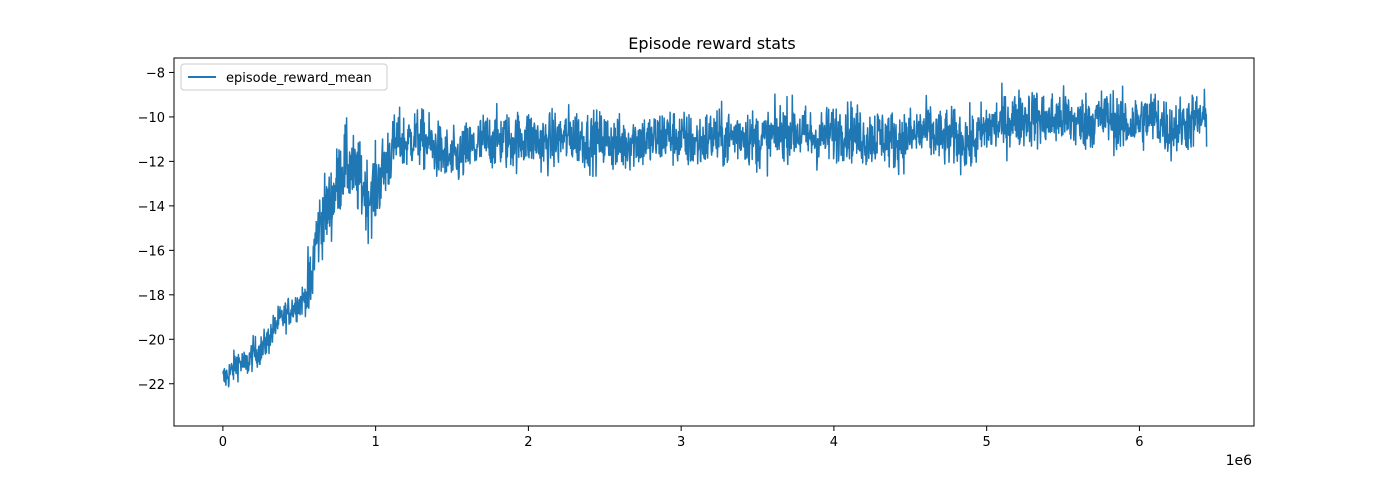 Image resolution: width=1391 pixels, height=479 pixels. Describe the element at coordinates (299, 78) in the screenshot. I see `legend-label: episode_reward_mean` at that location.